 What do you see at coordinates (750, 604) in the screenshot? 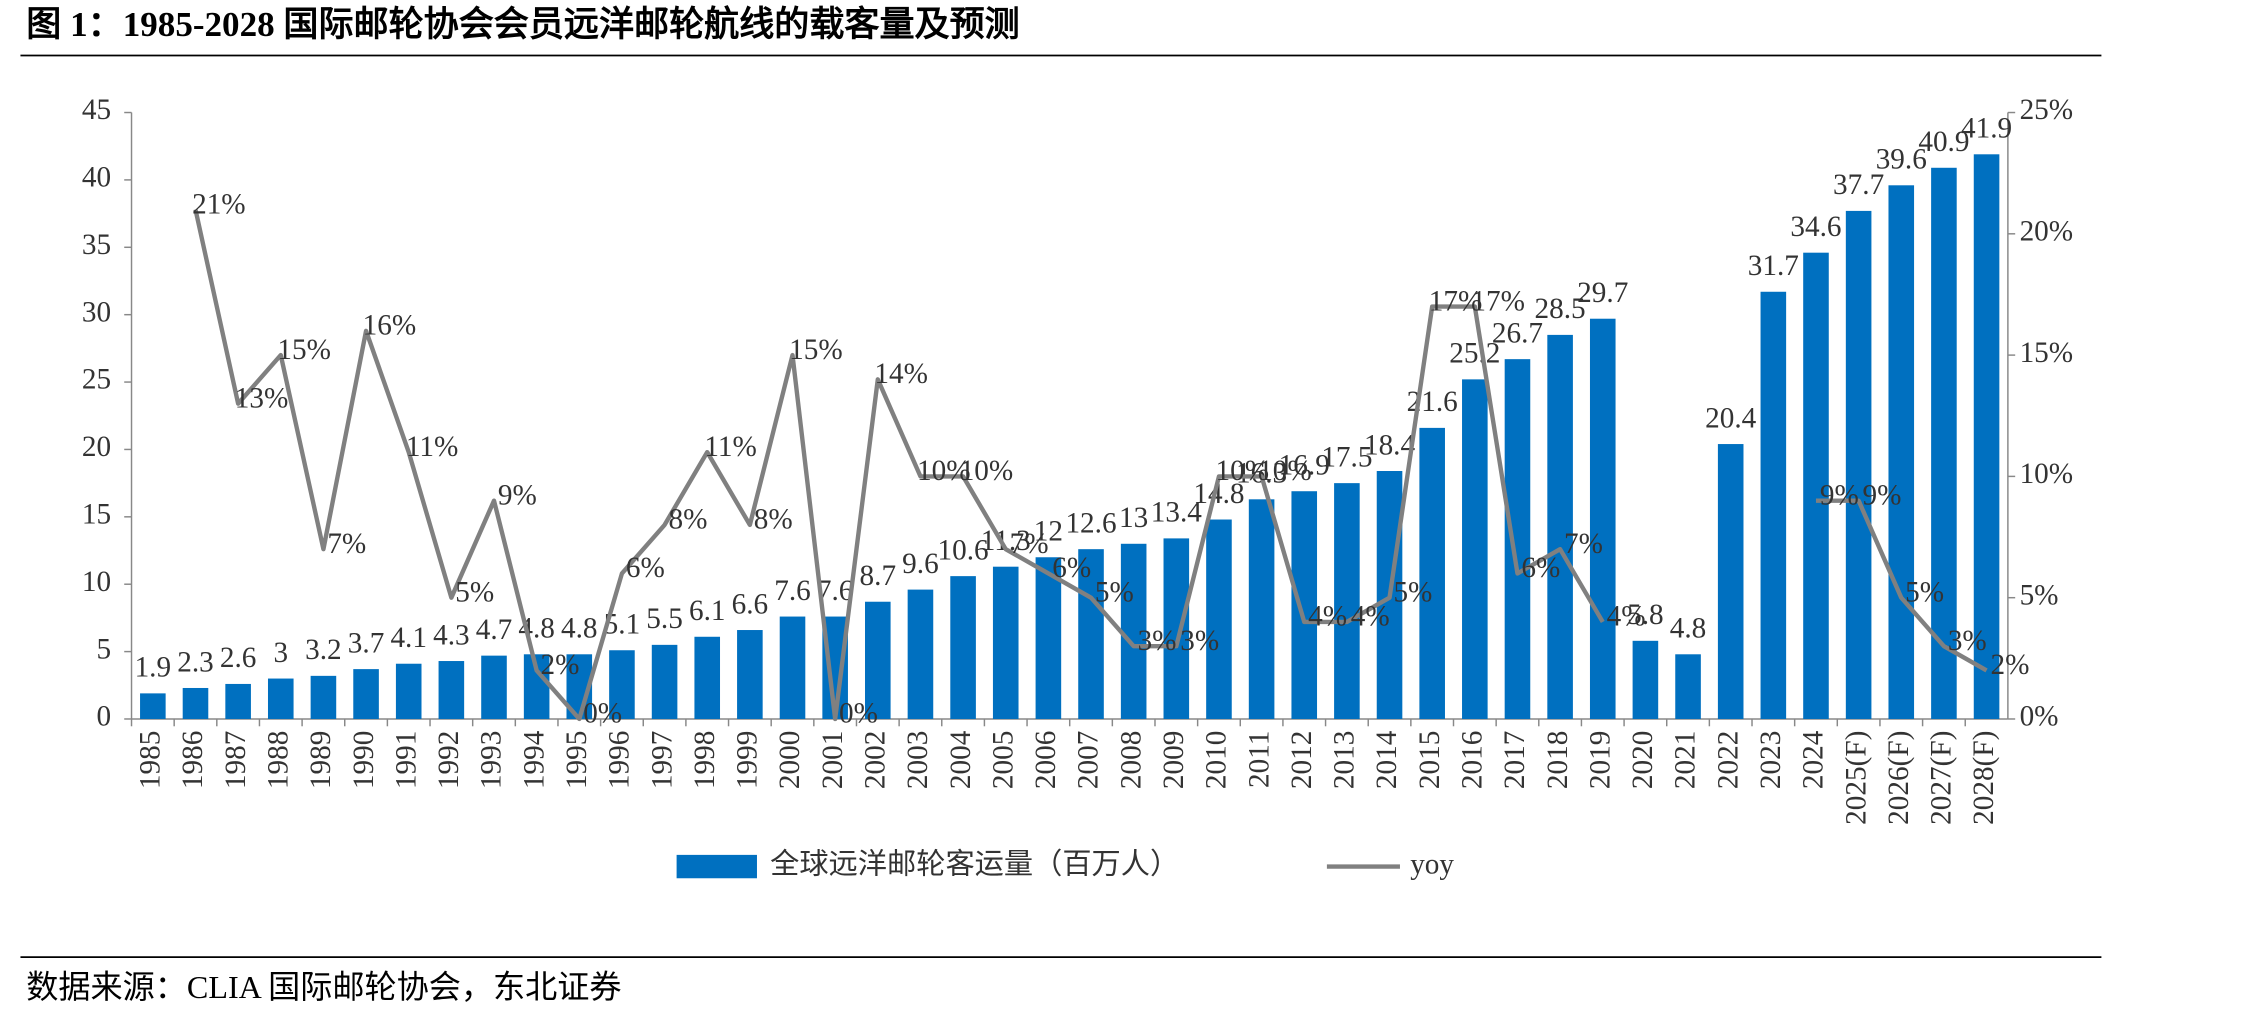
I see `bar-label: 6.6` at bounding box center [750, 604].